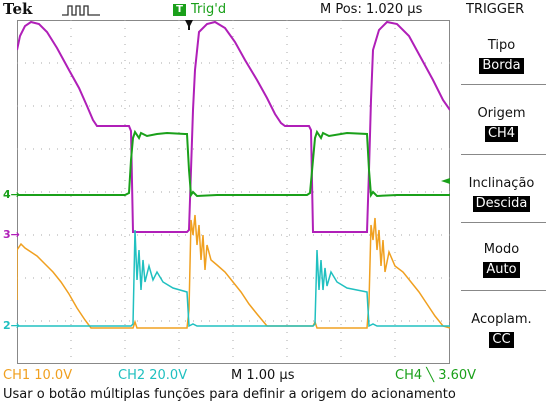 The height and width of the screenshot is (412, 550). Describe the element at coordinates (501, 204) in the screenshot. I see `menu-value-inclinacao: Descida` at that location.